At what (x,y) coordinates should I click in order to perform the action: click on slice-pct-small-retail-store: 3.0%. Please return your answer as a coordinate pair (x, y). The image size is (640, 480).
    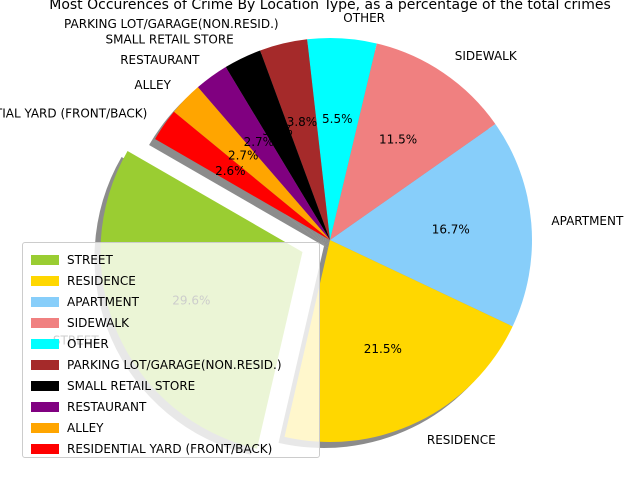
    Looking at the image, I should click on (277, 131).